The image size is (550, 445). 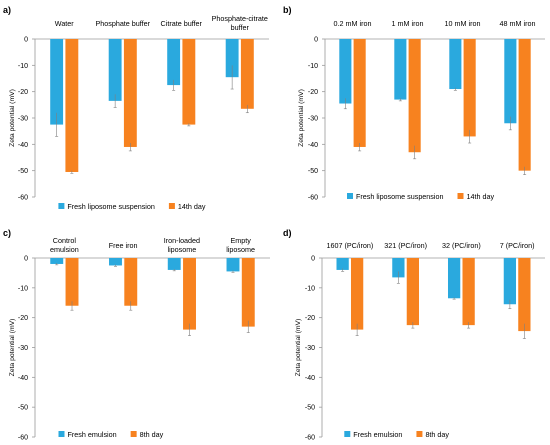 What do you see at coordinates (517, 245) in the screenshot?
I see `category-label: 7 (PC/iron)` at bounding box center [517, 245].